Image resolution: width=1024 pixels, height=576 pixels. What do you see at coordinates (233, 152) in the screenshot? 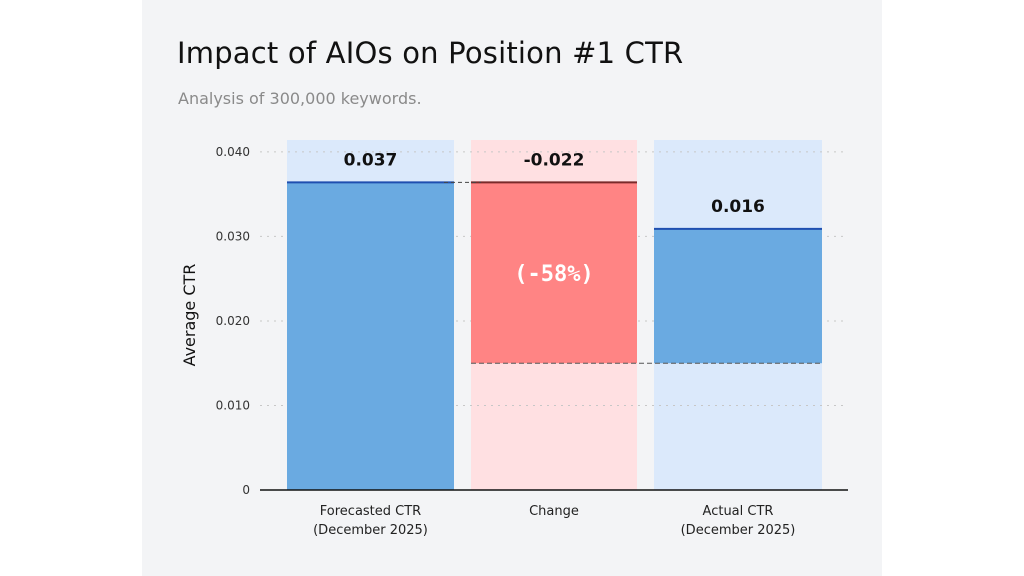
I see `y-tick-label-4: 0.040` at bounding box center [233, 152].